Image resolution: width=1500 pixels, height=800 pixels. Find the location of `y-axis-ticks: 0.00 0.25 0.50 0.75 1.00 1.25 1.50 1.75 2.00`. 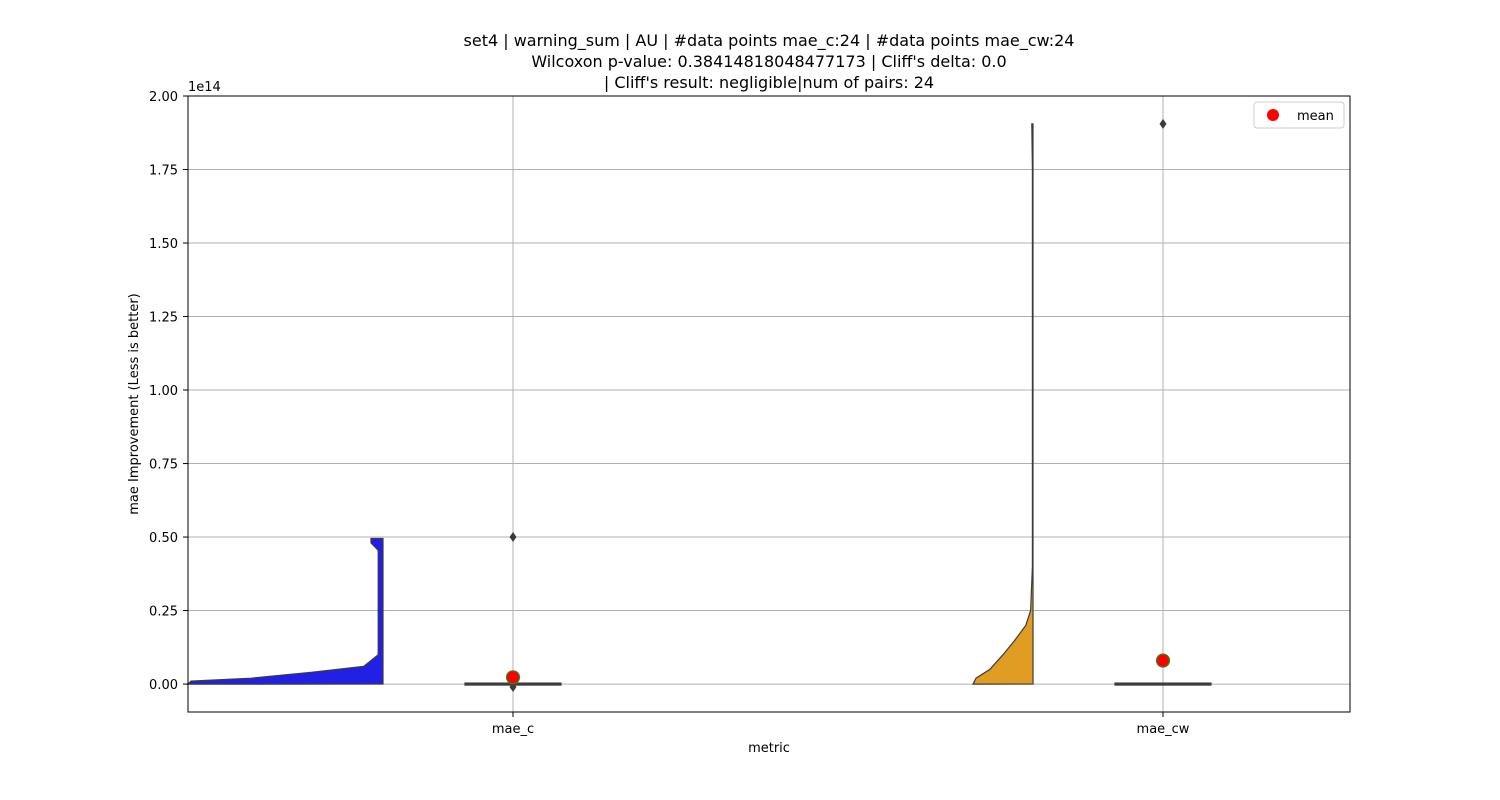

y-axis-ticks: 0.00 0.25 0.50 0.75 1.00 1.25 1.50 1.75 2.00 is located at coordinates (168, 391).